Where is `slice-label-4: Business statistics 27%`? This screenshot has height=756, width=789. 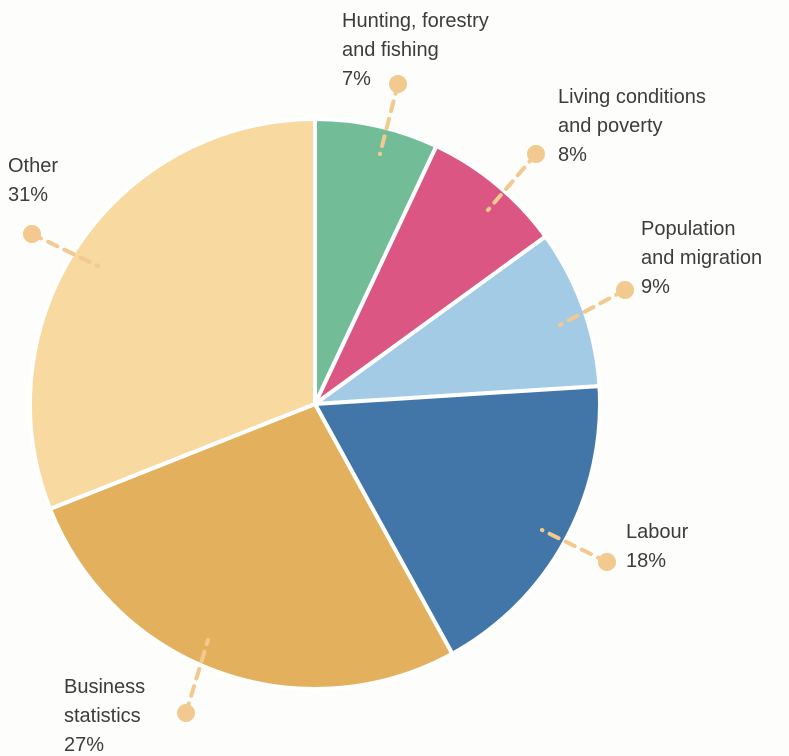
slice-label-4: Business statistics 27% is located at coordinates (104, 716).